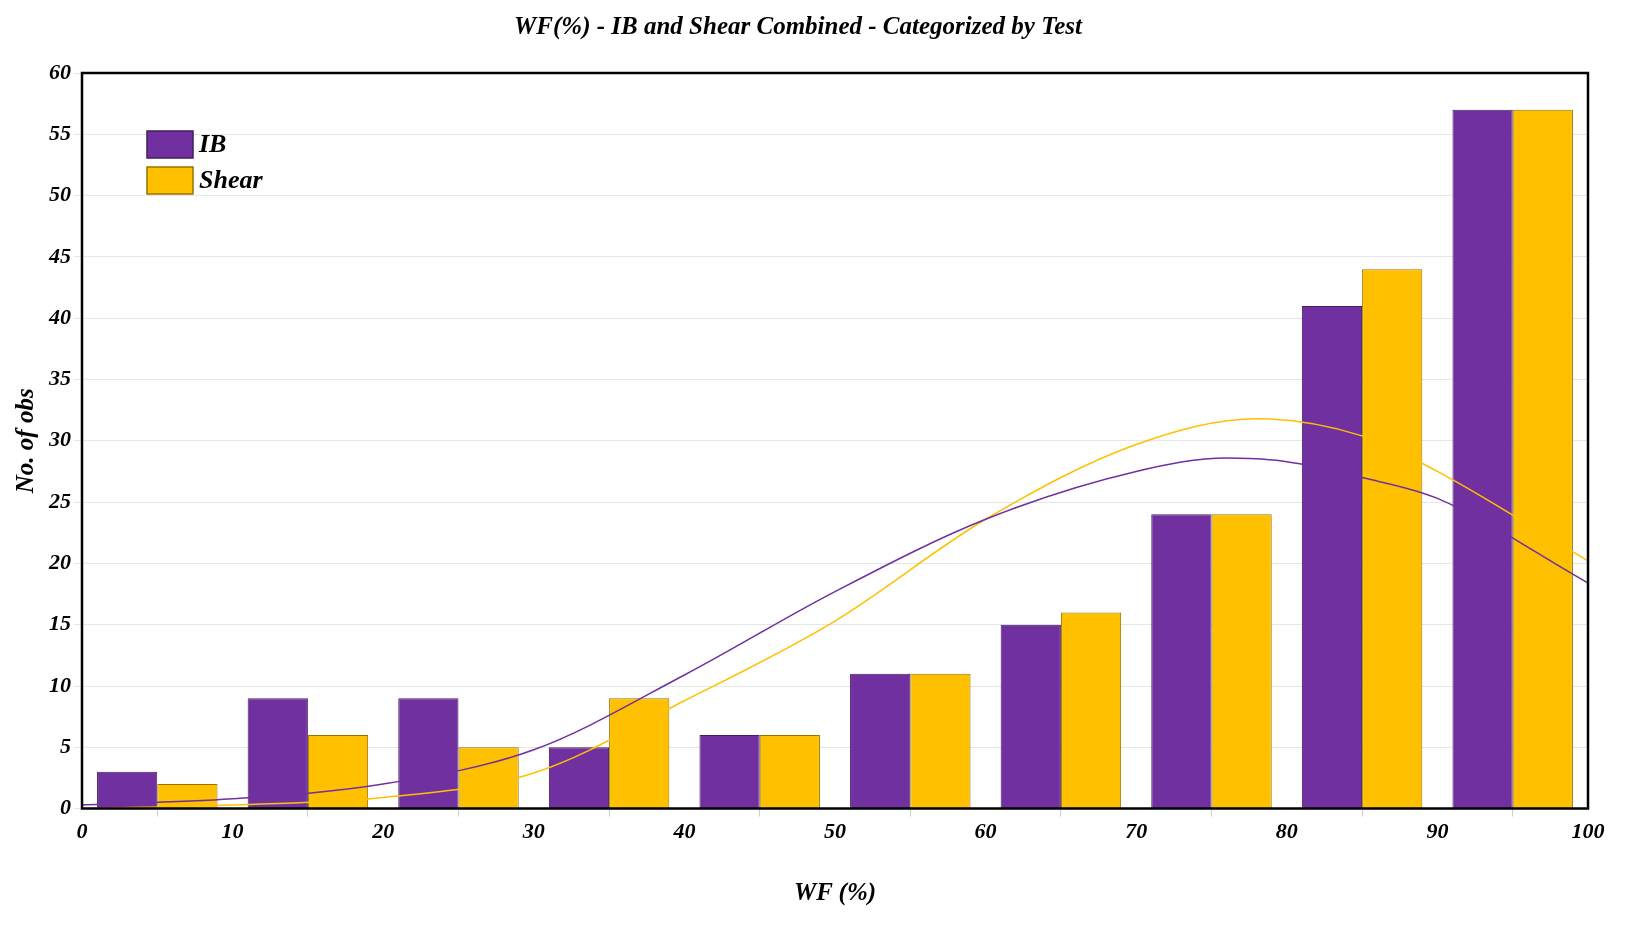 The width and height of the screenshot is (1633, 925). Describe the element at coordinates (65, 807) in the screenshot. I see `y-tick-label: 0` at that location.